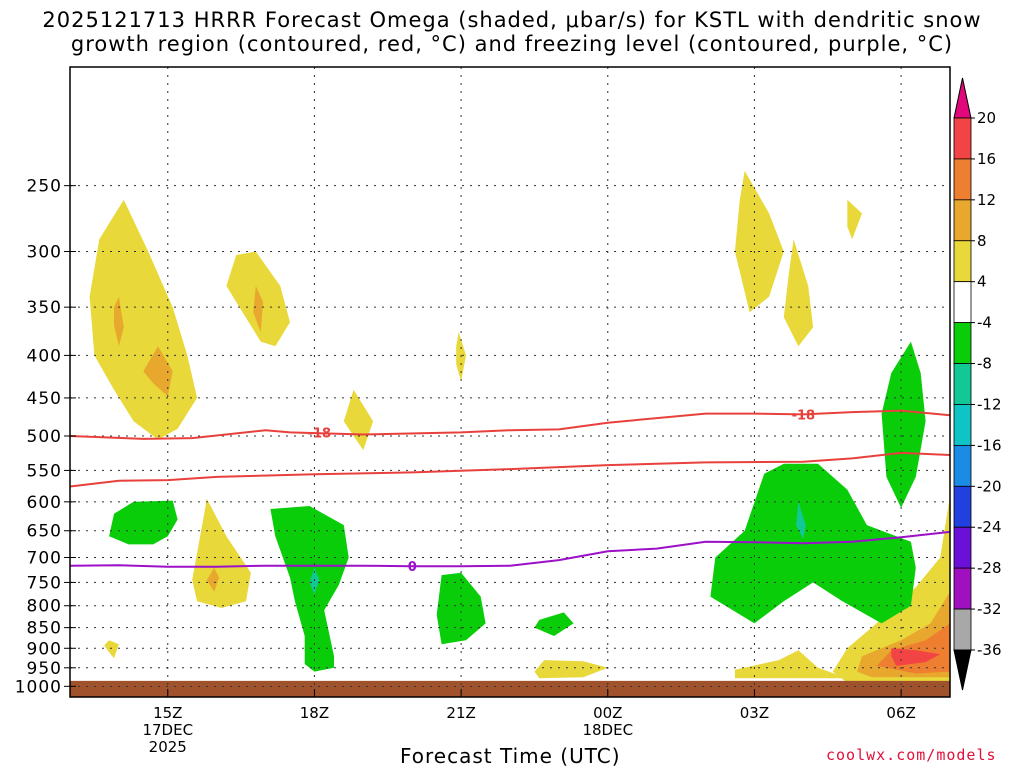 The image size is (1024, 768). Describe the element at coordinates (977, 384) in the screenshot. I see `colorbar: 20 16 12 8 4 -4 -8 -12 -16 -20 -24 -28 -32 -36` at that location.